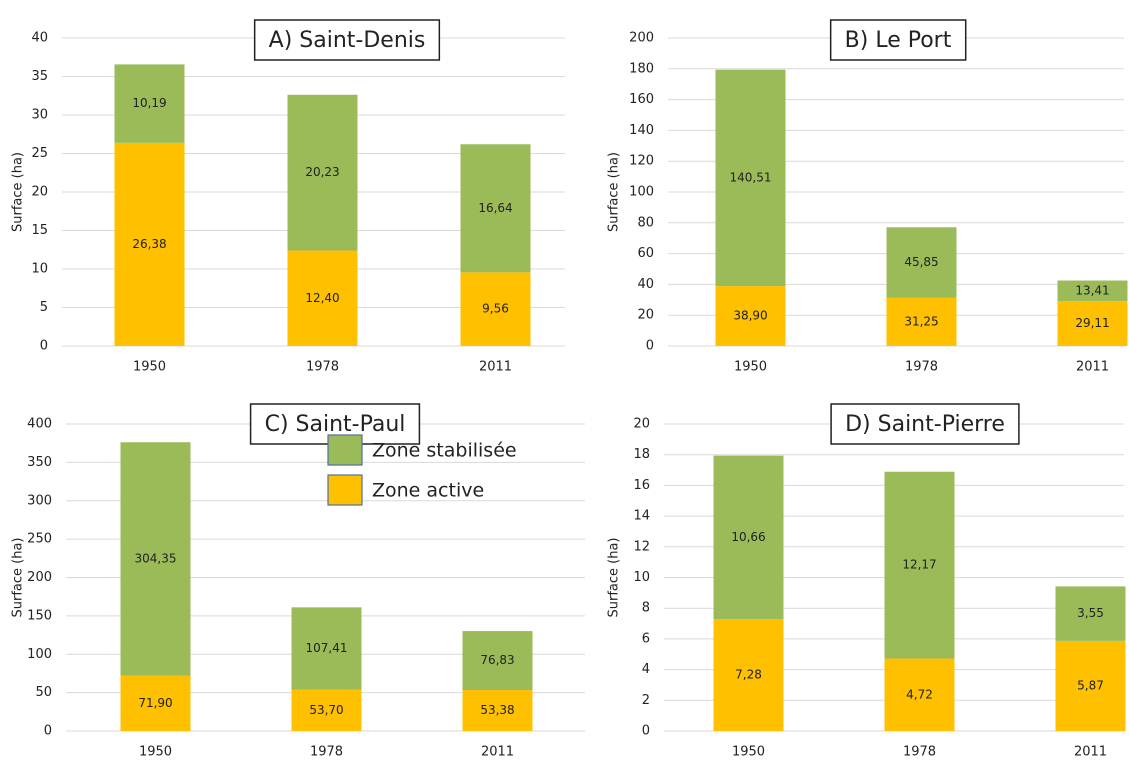  I want to click on y-tick-label: 120, so click(641, 161).